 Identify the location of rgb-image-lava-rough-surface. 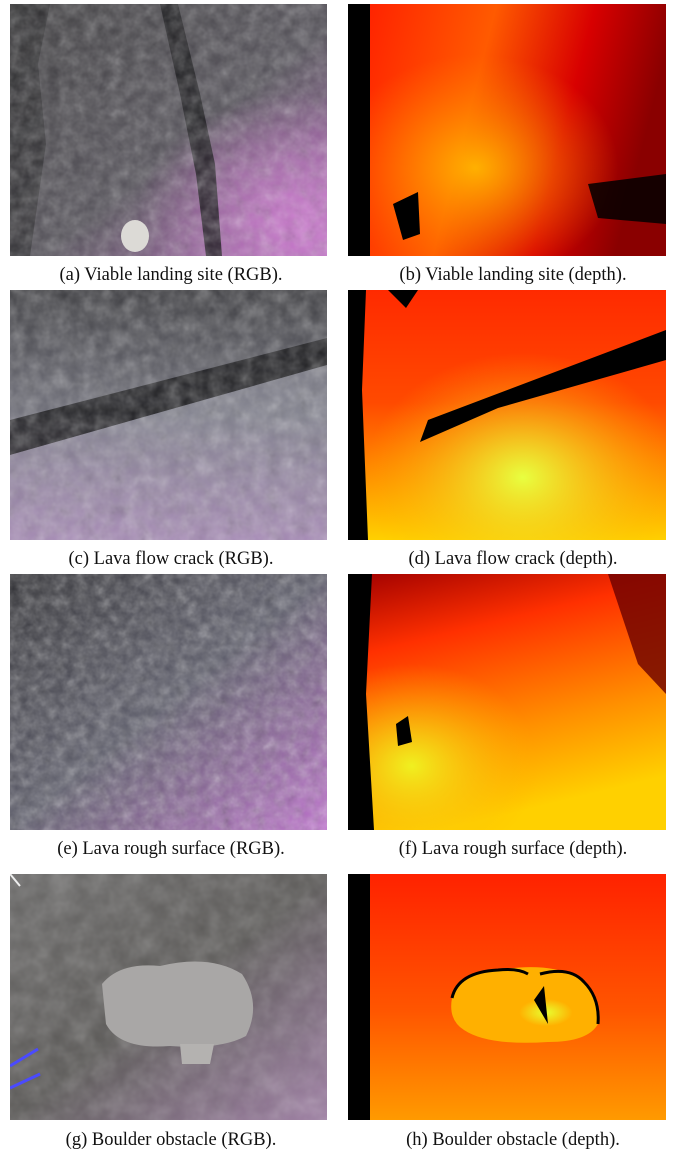
(168, 702).